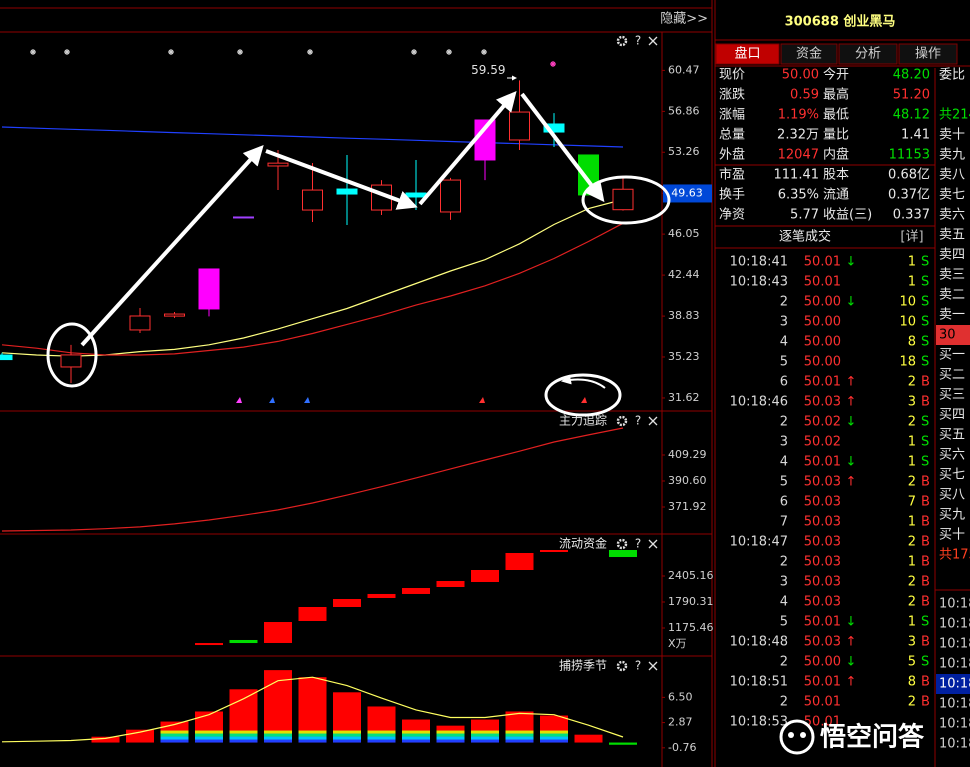  Describe the element at coordinates (312, 709) in the screenshot. I see `indicator-line` at that location.